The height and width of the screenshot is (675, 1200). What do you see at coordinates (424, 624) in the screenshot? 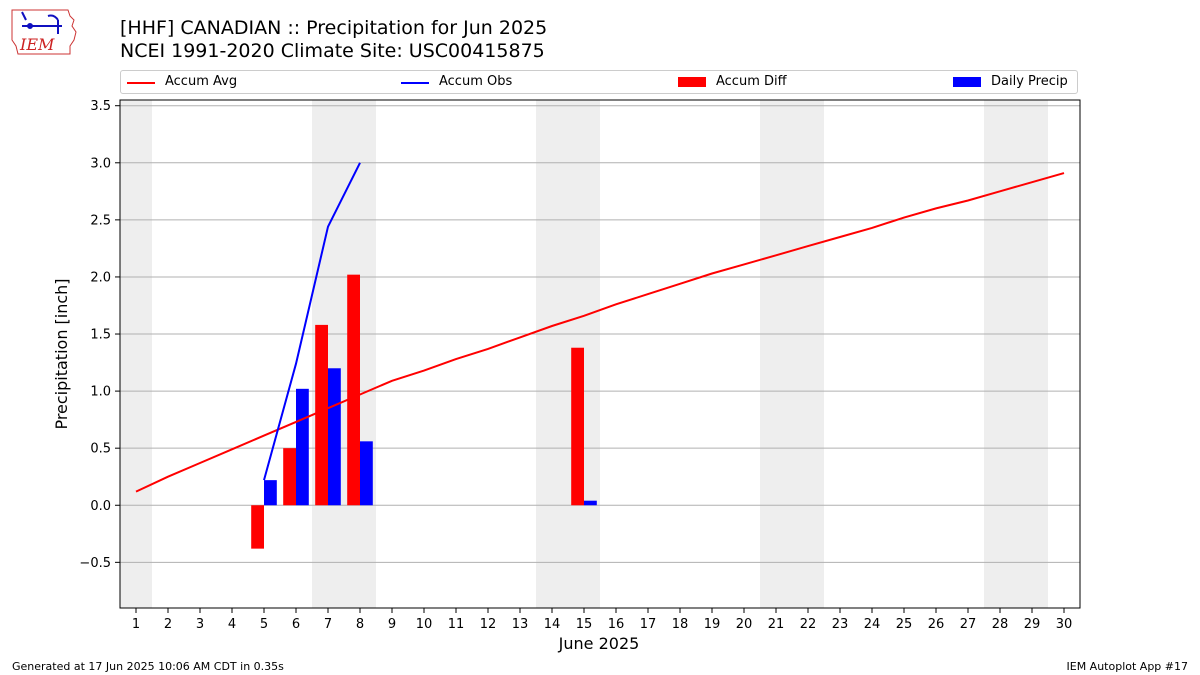
I see `x-tick-label: 10` at bounding box center [424, 624].